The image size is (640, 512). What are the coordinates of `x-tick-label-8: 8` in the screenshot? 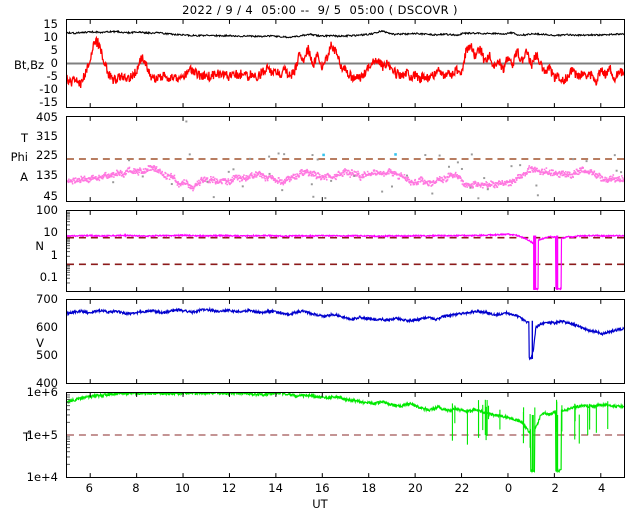 It's located at (136, 488).